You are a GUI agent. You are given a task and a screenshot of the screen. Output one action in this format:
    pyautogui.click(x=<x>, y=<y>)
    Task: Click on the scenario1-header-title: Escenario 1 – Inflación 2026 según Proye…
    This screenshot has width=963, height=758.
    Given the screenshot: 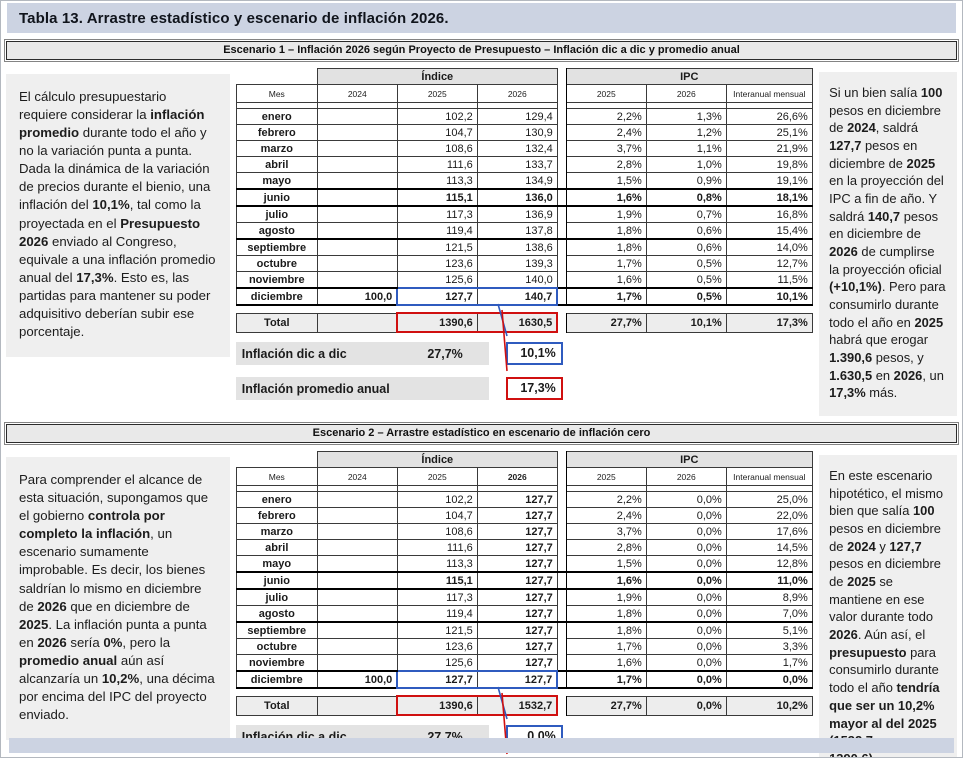 What is the action you would take?
    pyautogui.click(x=481, y=50)
    